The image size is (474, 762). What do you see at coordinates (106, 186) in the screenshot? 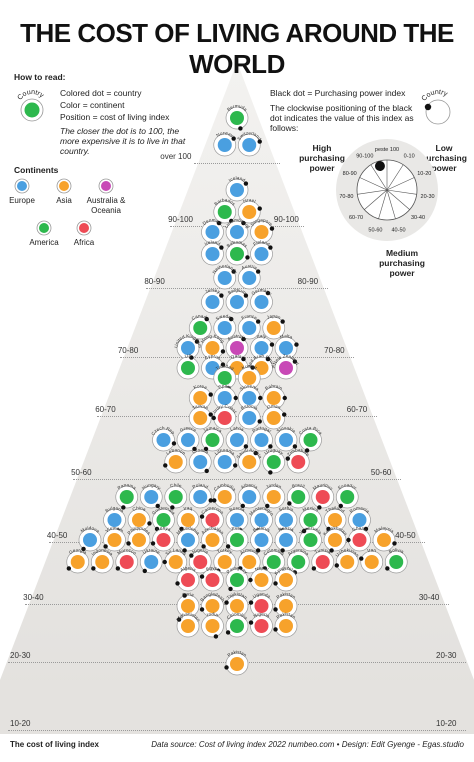
I see `continent-swatch-australia-oceania` at bounding box center [106, 186].